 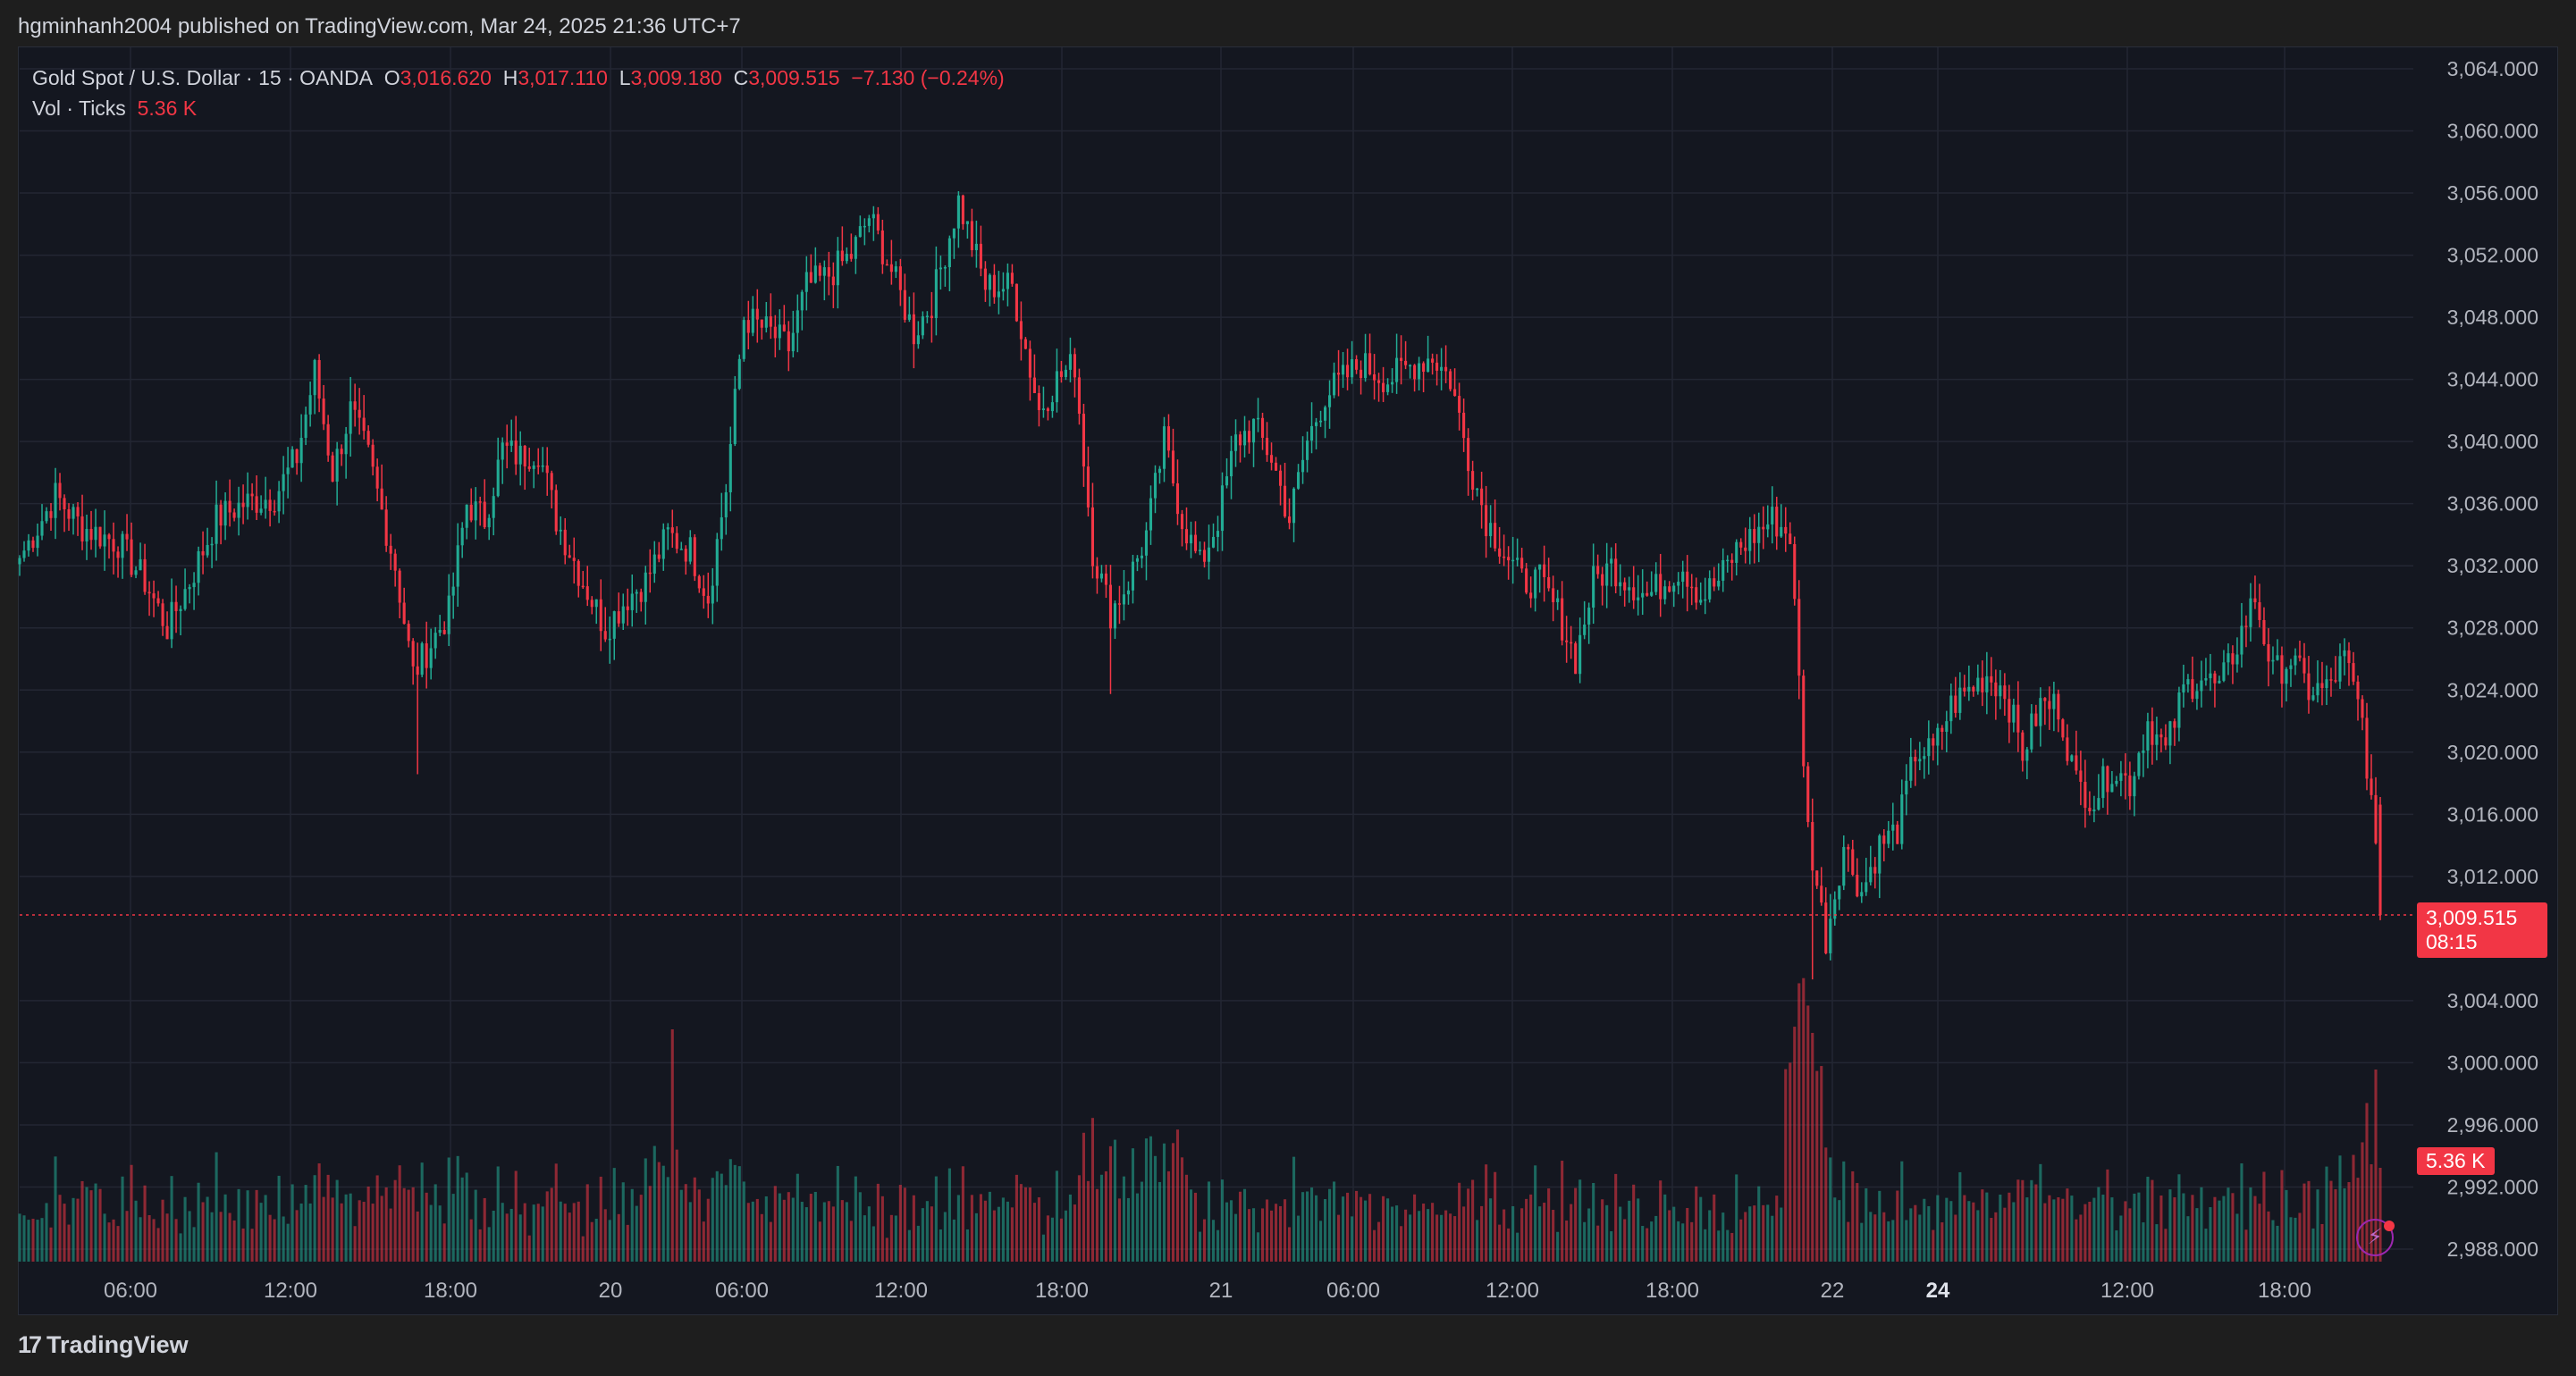 I want to click on volume-tag: 5.36 K, so click(x=2456, y=1161).